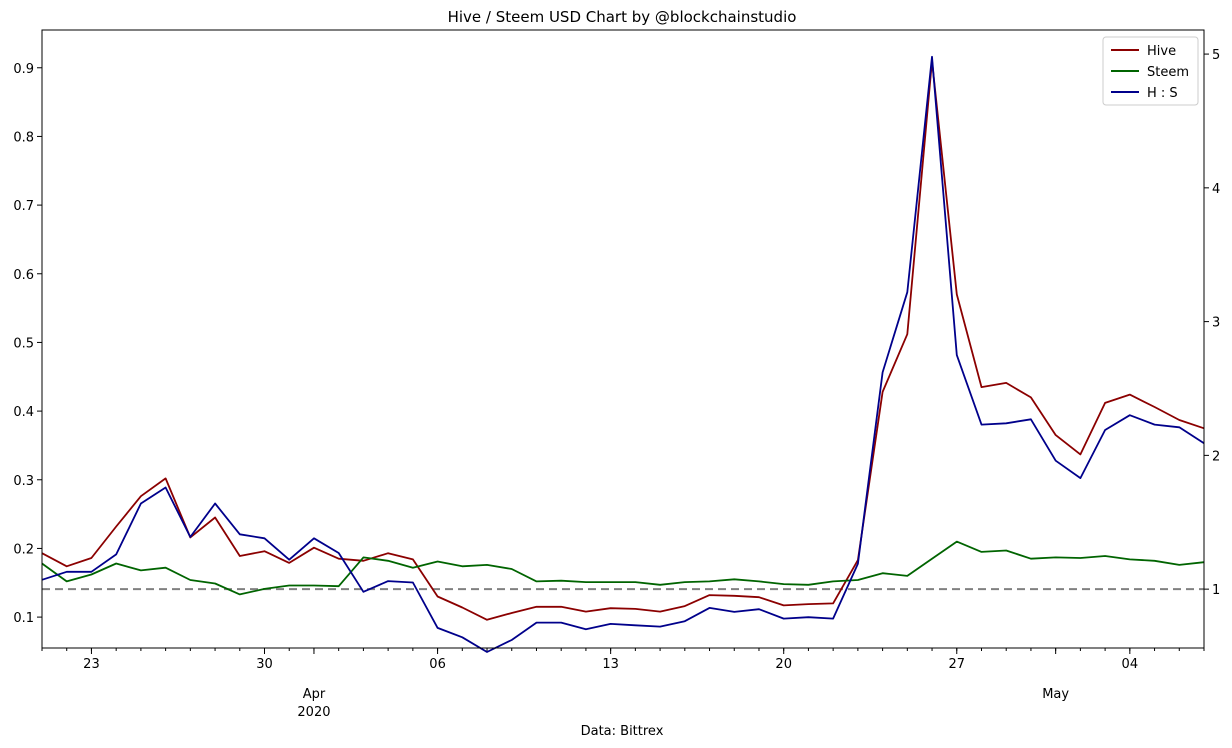 Image resolution: width=1232 pixels, height=748 pixels. I want to click on x-tick-label: 20, so click(783, 664).